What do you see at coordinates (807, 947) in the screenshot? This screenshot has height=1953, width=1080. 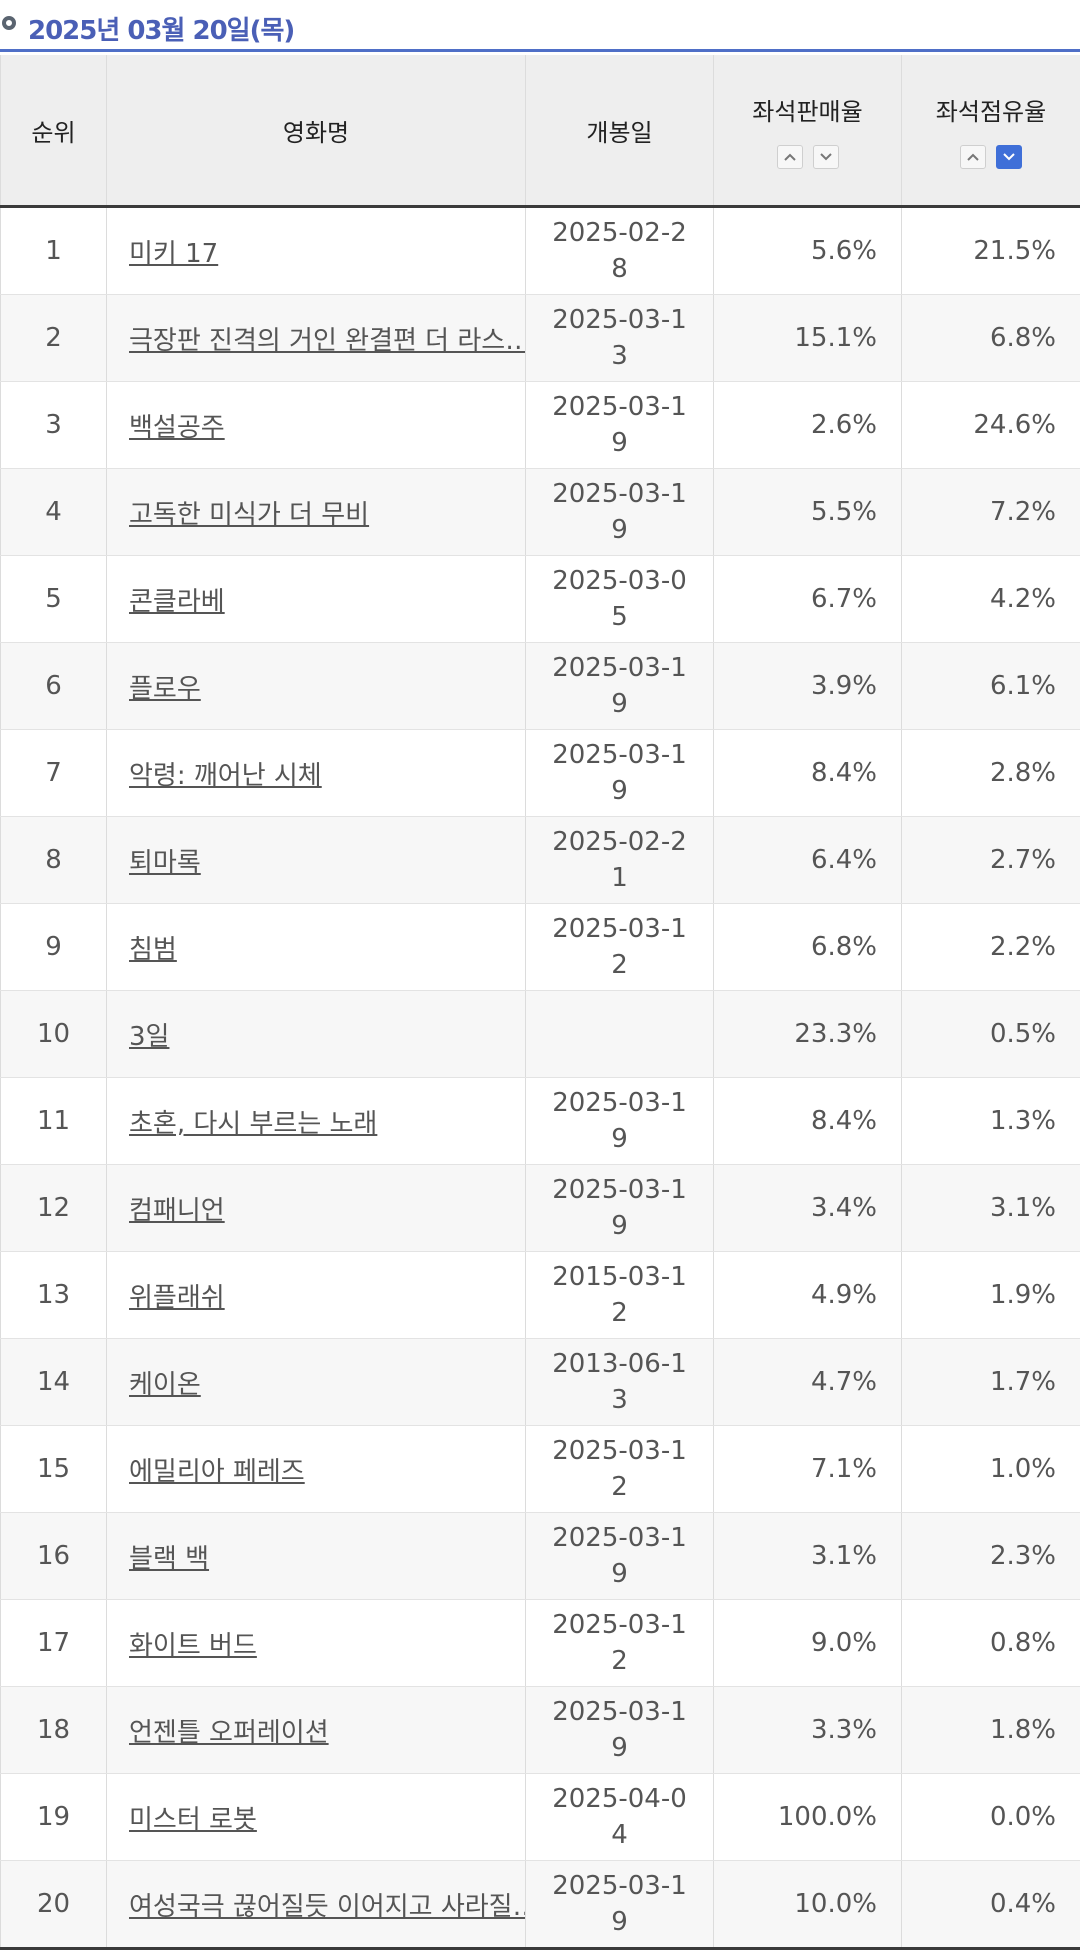 I see `seat-sales-rate-cell: 6.8%` at bounding box center [807, 947].